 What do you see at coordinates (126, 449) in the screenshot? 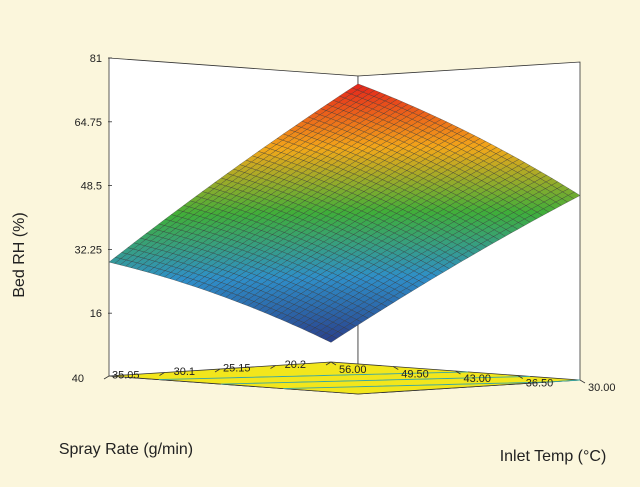
I see `y-axis-label: Spray Rate (g/min)` at bounding box center [126, 449].